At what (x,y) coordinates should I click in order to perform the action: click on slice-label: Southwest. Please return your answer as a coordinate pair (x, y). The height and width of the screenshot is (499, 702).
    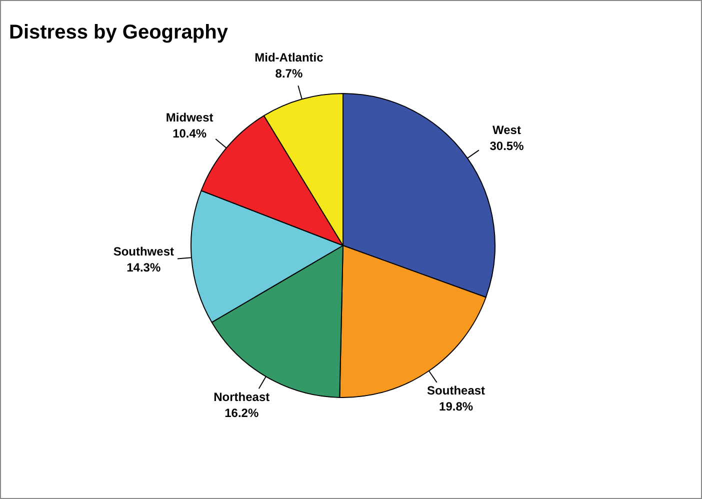
    Looking at the image, I should click on (143, 251).